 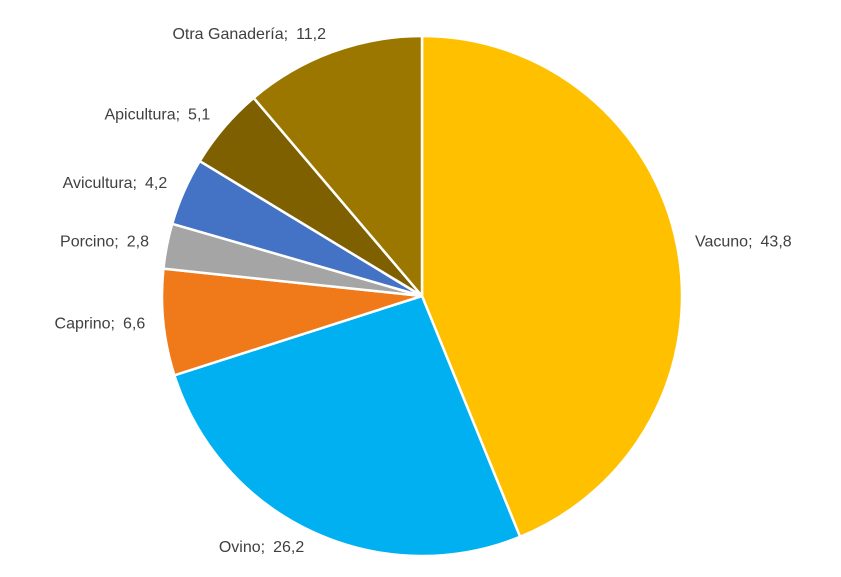 I want to click on category-name: Otra Ganadería, so click(x=227, y=34).